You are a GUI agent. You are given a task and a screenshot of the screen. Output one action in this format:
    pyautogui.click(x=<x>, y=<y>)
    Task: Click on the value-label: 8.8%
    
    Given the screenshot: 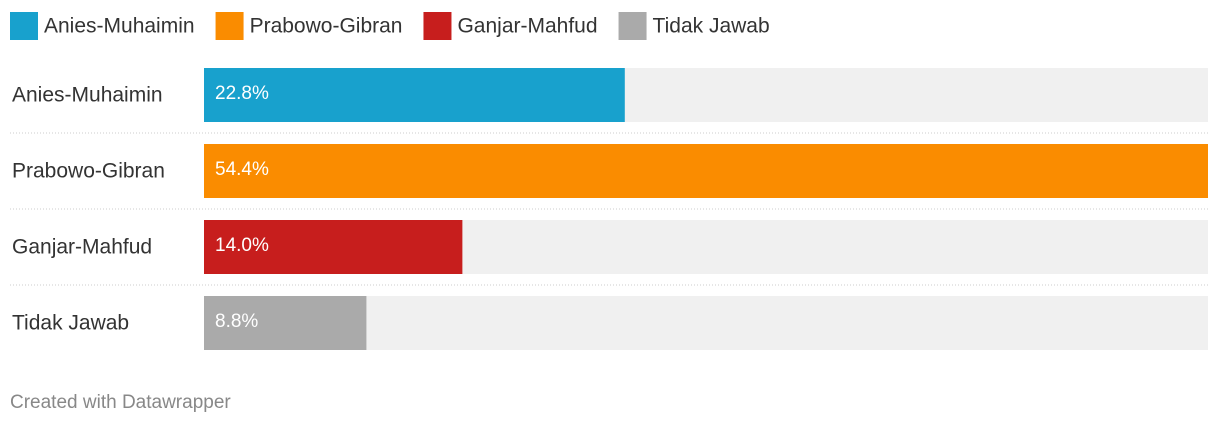 What is the action you would take?
    pyautogui.click(x=236, y=321)
    